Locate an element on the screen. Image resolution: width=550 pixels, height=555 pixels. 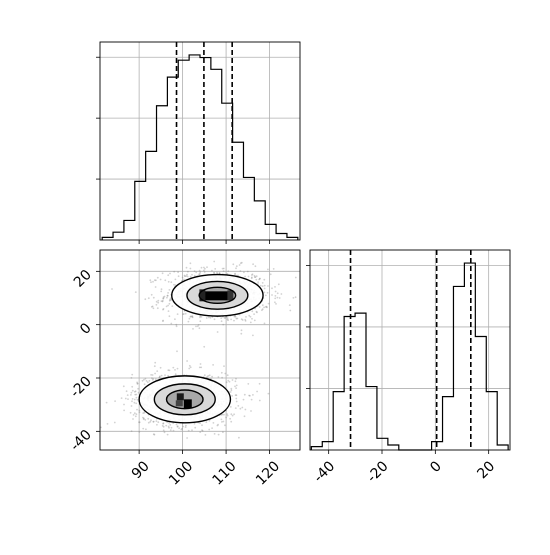
hist-y-xtick-label: 0 is located at coordinates (436, 467).